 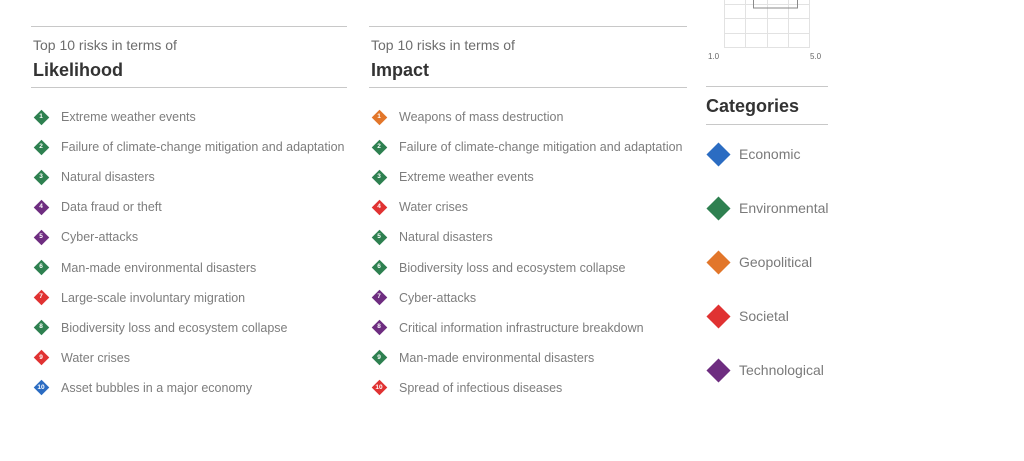 I want to click on risk-item: 7 Cyber-attacks, so click(x=528, y=298).